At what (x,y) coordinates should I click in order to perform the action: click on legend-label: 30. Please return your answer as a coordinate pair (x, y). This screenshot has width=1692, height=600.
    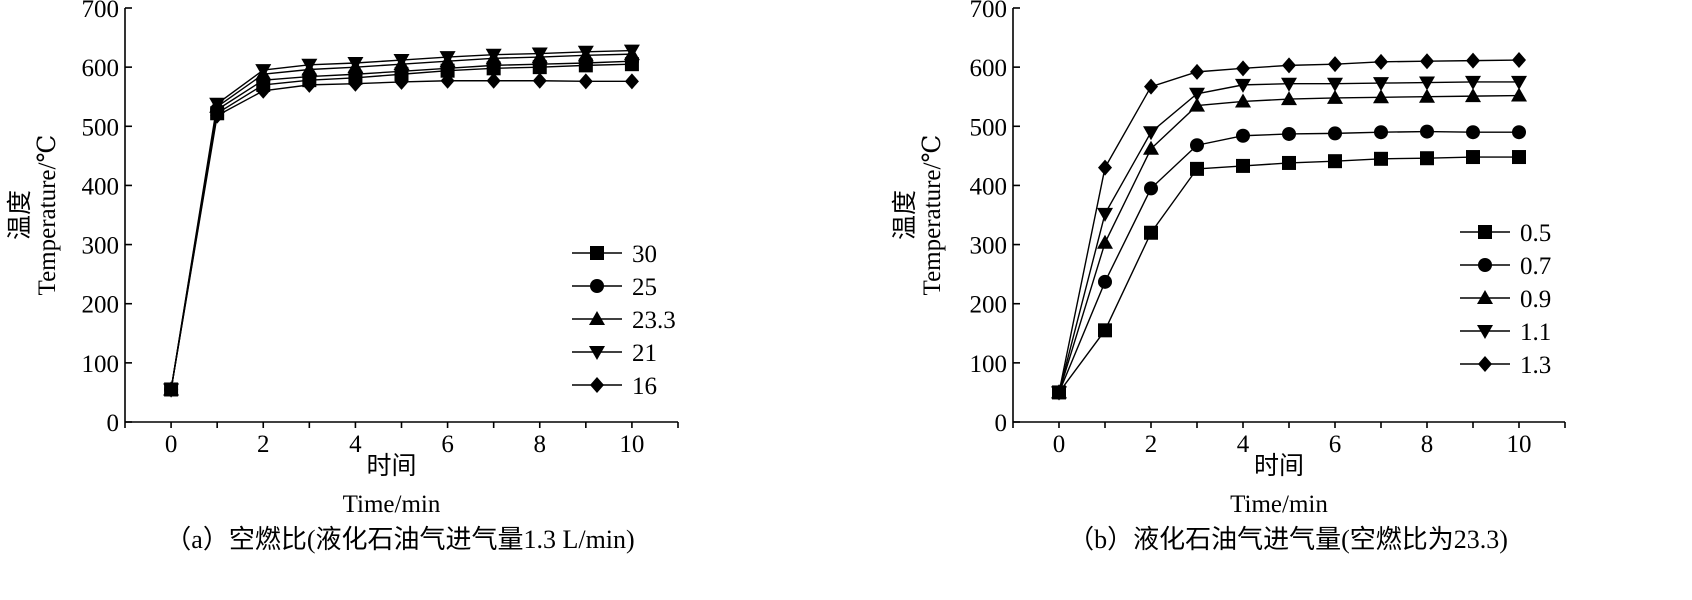
    Looking at the image, I should click on (644, 254).